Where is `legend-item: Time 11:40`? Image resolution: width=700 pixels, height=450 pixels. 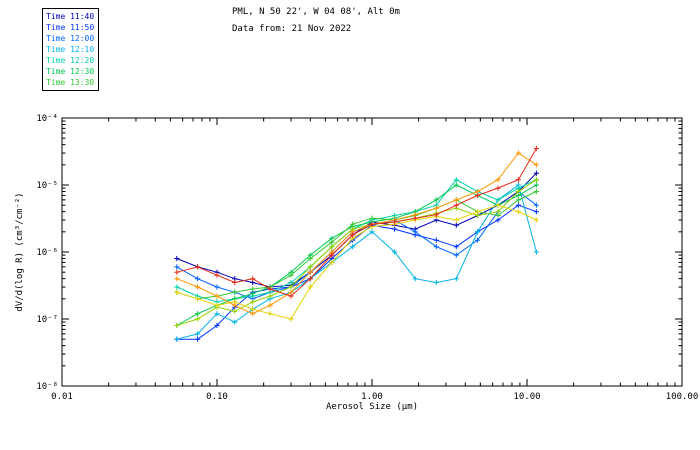 legend-item: Time 11:40 is located at coordinates (70, 16).